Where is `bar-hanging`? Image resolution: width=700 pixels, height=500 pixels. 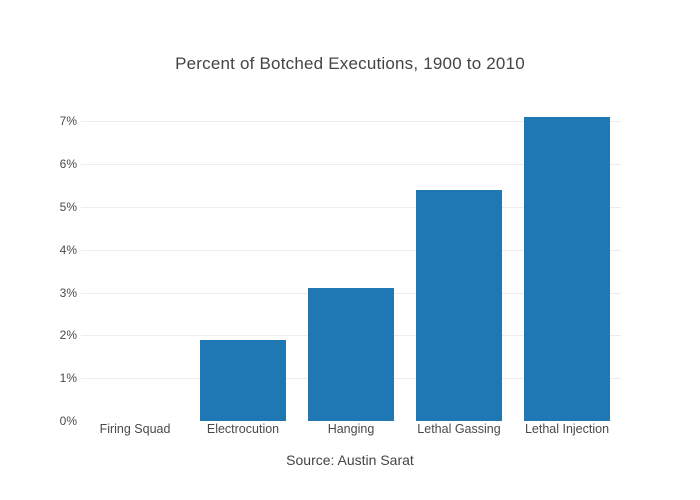 bar-hanging is located at coordinates (351, 354).